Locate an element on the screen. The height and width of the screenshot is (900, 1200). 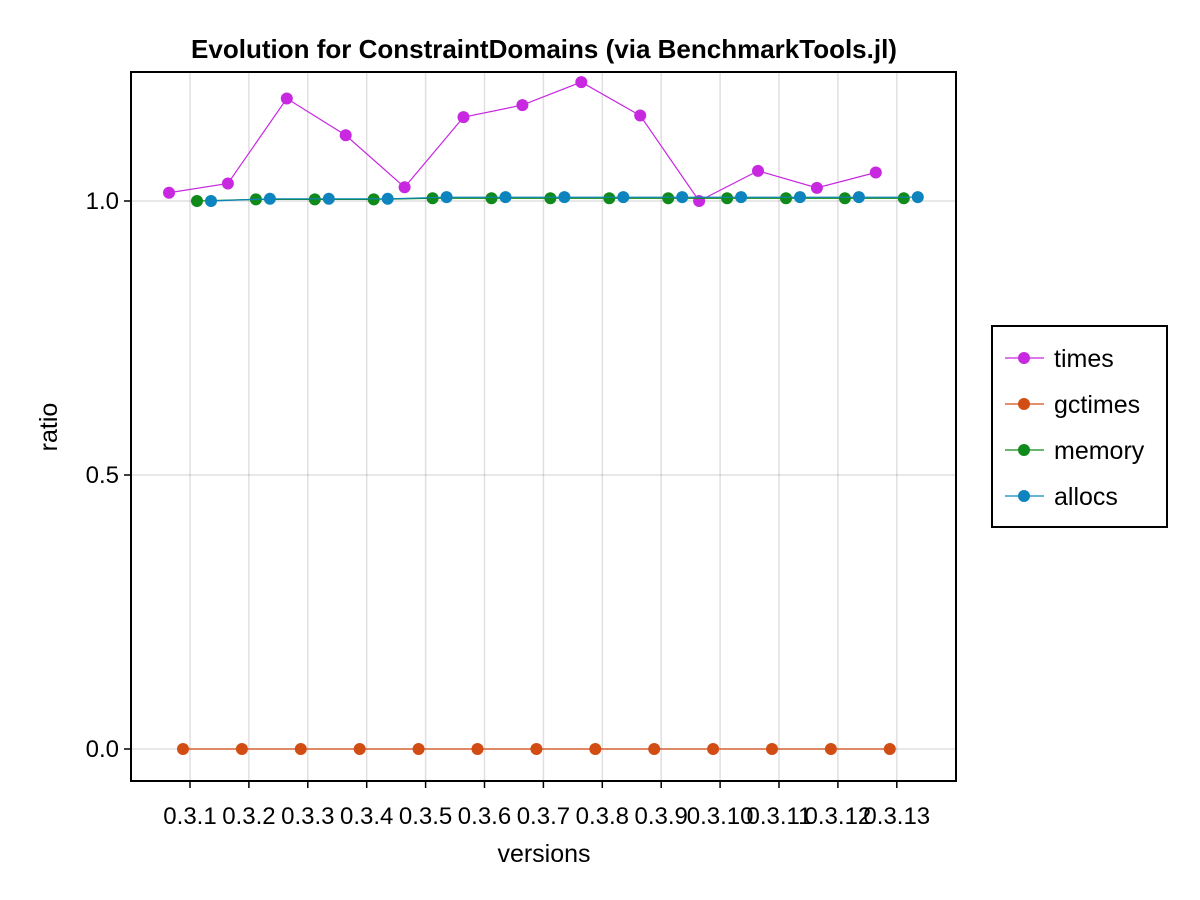
x-tick-label: 0.3.11 is located at coordinates (779, 816).